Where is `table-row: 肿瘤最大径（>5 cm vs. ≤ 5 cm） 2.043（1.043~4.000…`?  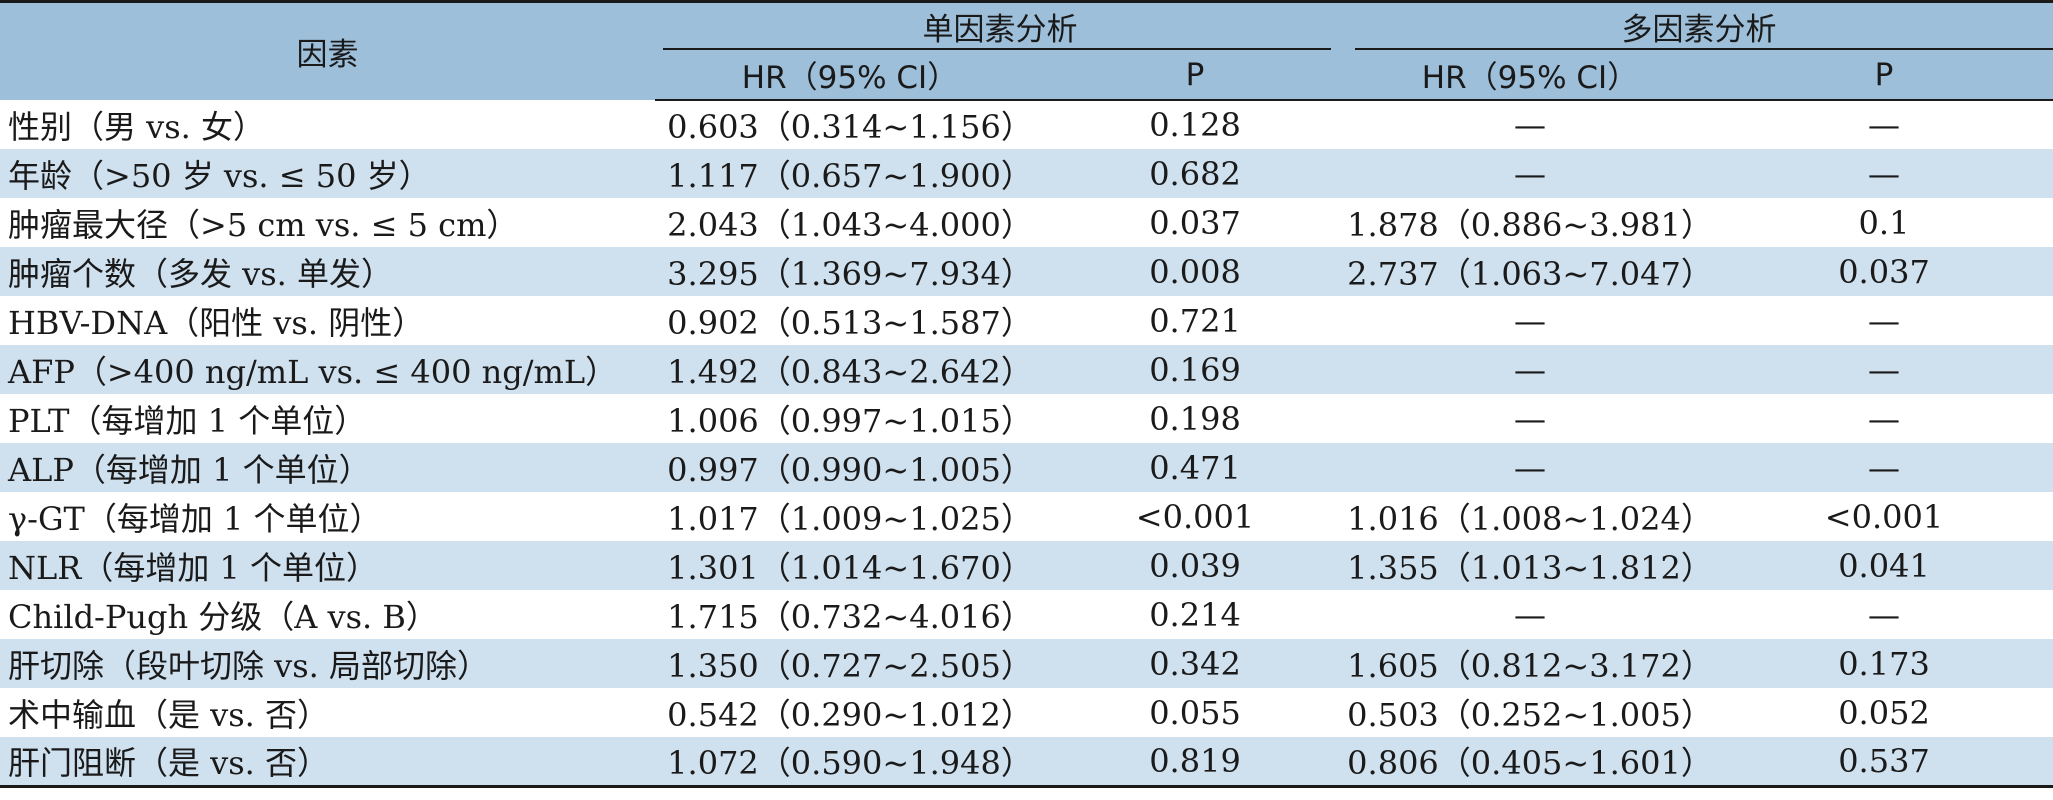
table-row: 肿瘤最大径（>5 cm vs. ≤ 5 cm） 2.043（1.043~4.000… is located at coordinates (1026, 222).